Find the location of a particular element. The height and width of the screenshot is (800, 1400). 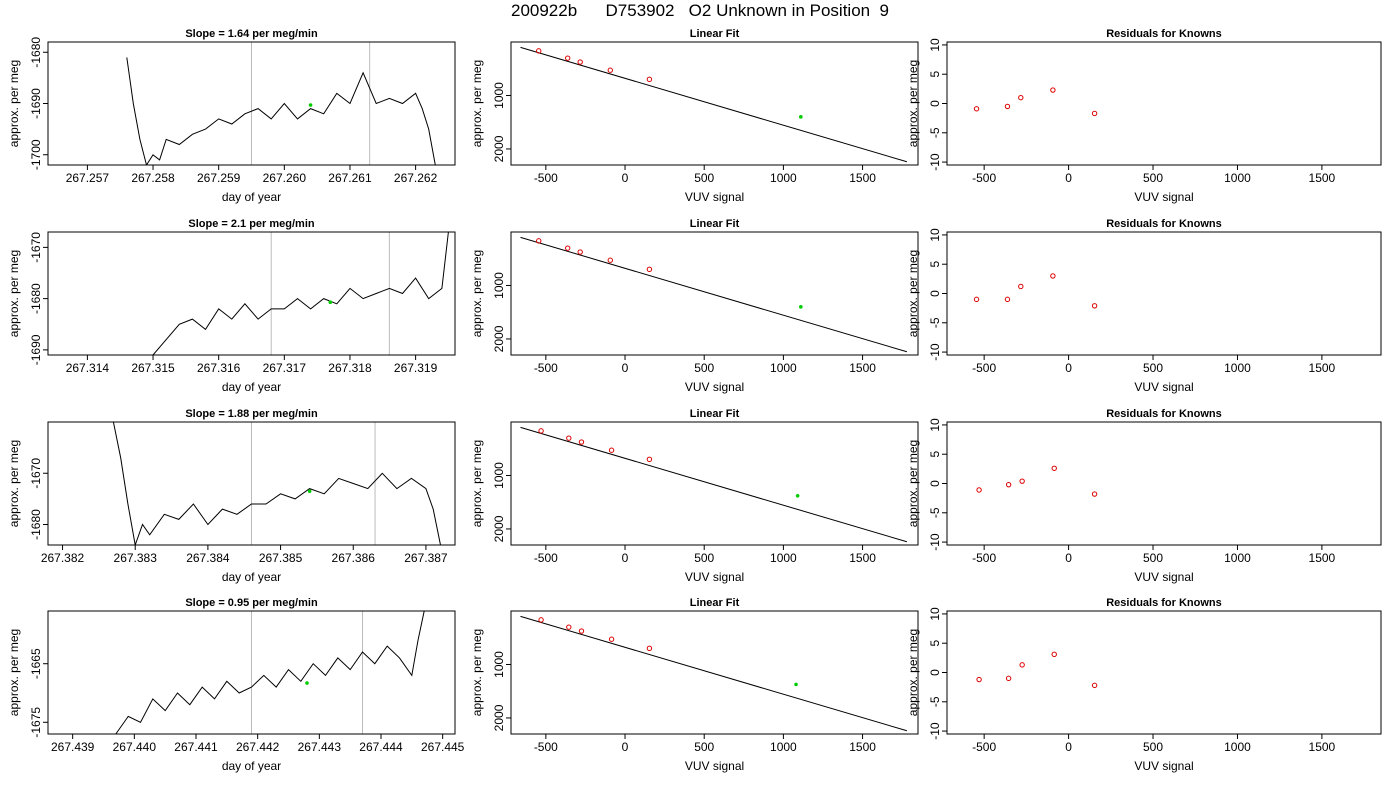

fit-line is located at coordinates (714, 673).